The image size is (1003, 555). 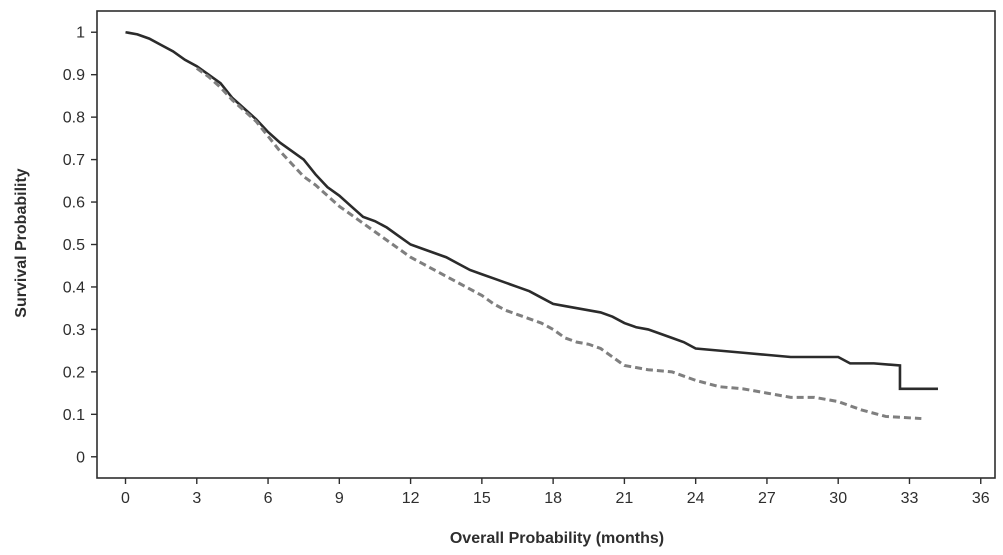 I want to click on y-tick-label: 0.3, so click(x=74, y=330).